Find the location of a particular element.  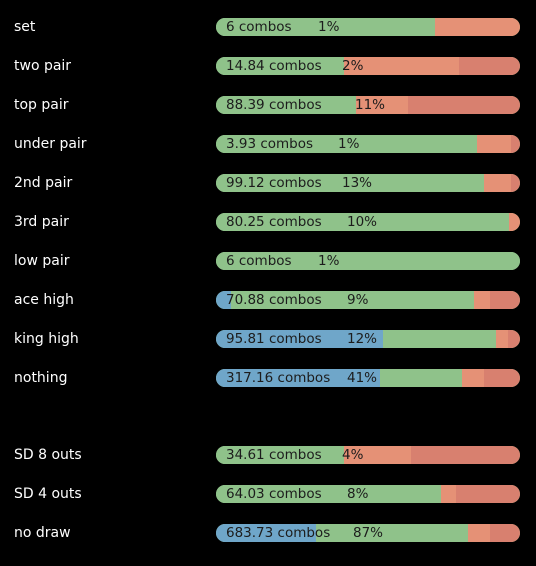

hand-category-label: low pair is located at coordinates (42, 261).